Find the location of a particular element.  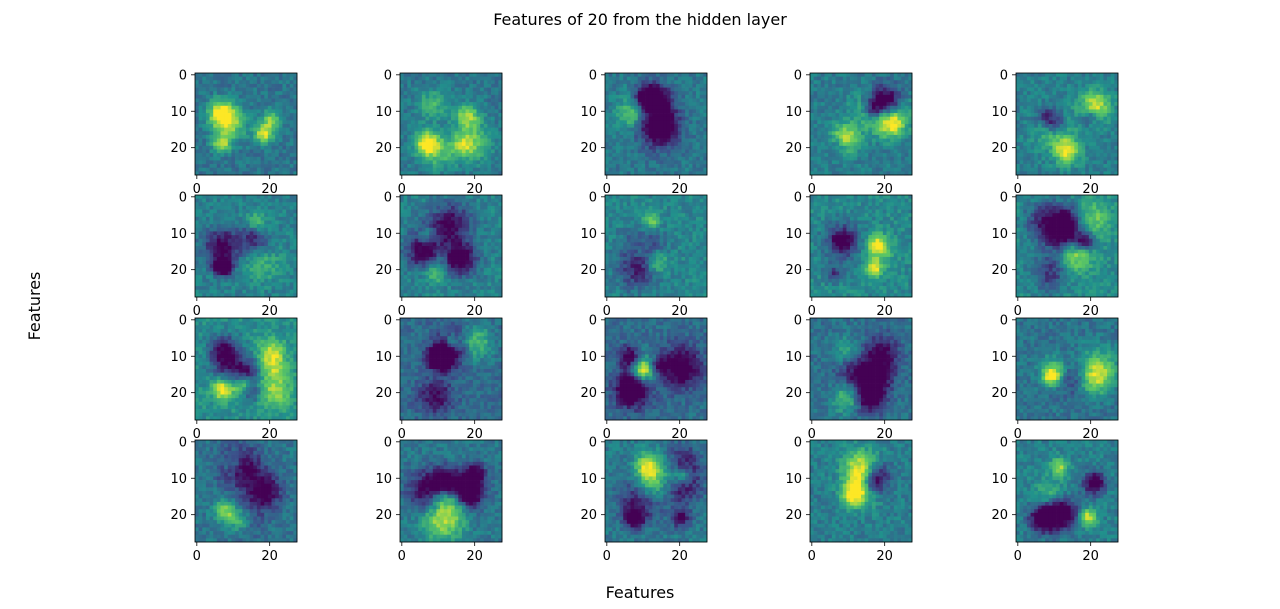

feature-panel-3: 0 10 20 0 20 is located at coordinates (644, 132).